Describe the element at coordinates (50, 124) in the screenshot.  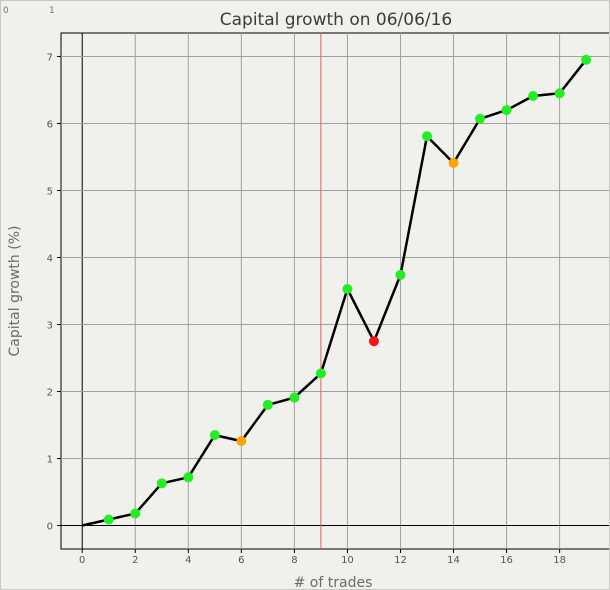
I see `y-tick-label: 6` at that location.